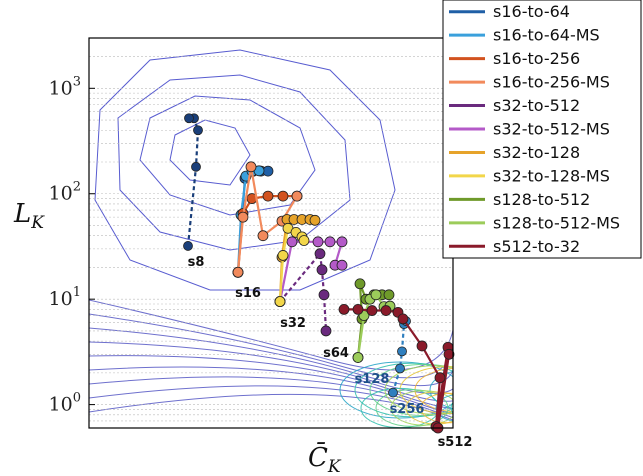 This screenshot has height=476, width=643. Describe the element at coordinates (556, 222) in the screenshot. I see `legend-label-s128-to-512-MS: s128-to-512-MS` at that location.